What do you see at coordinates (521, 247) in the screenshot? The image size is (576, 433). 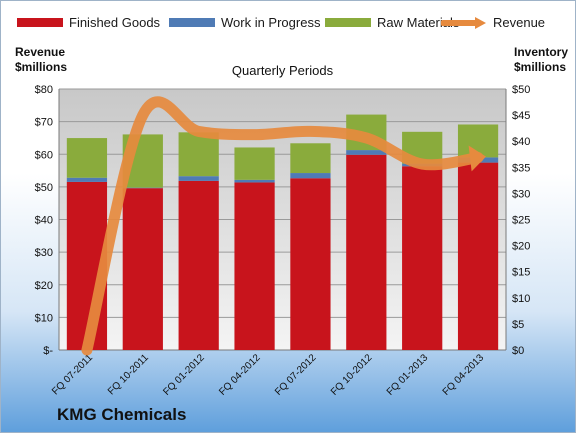 I see `right-tick-label: $20` at bounding box center [521, 247].